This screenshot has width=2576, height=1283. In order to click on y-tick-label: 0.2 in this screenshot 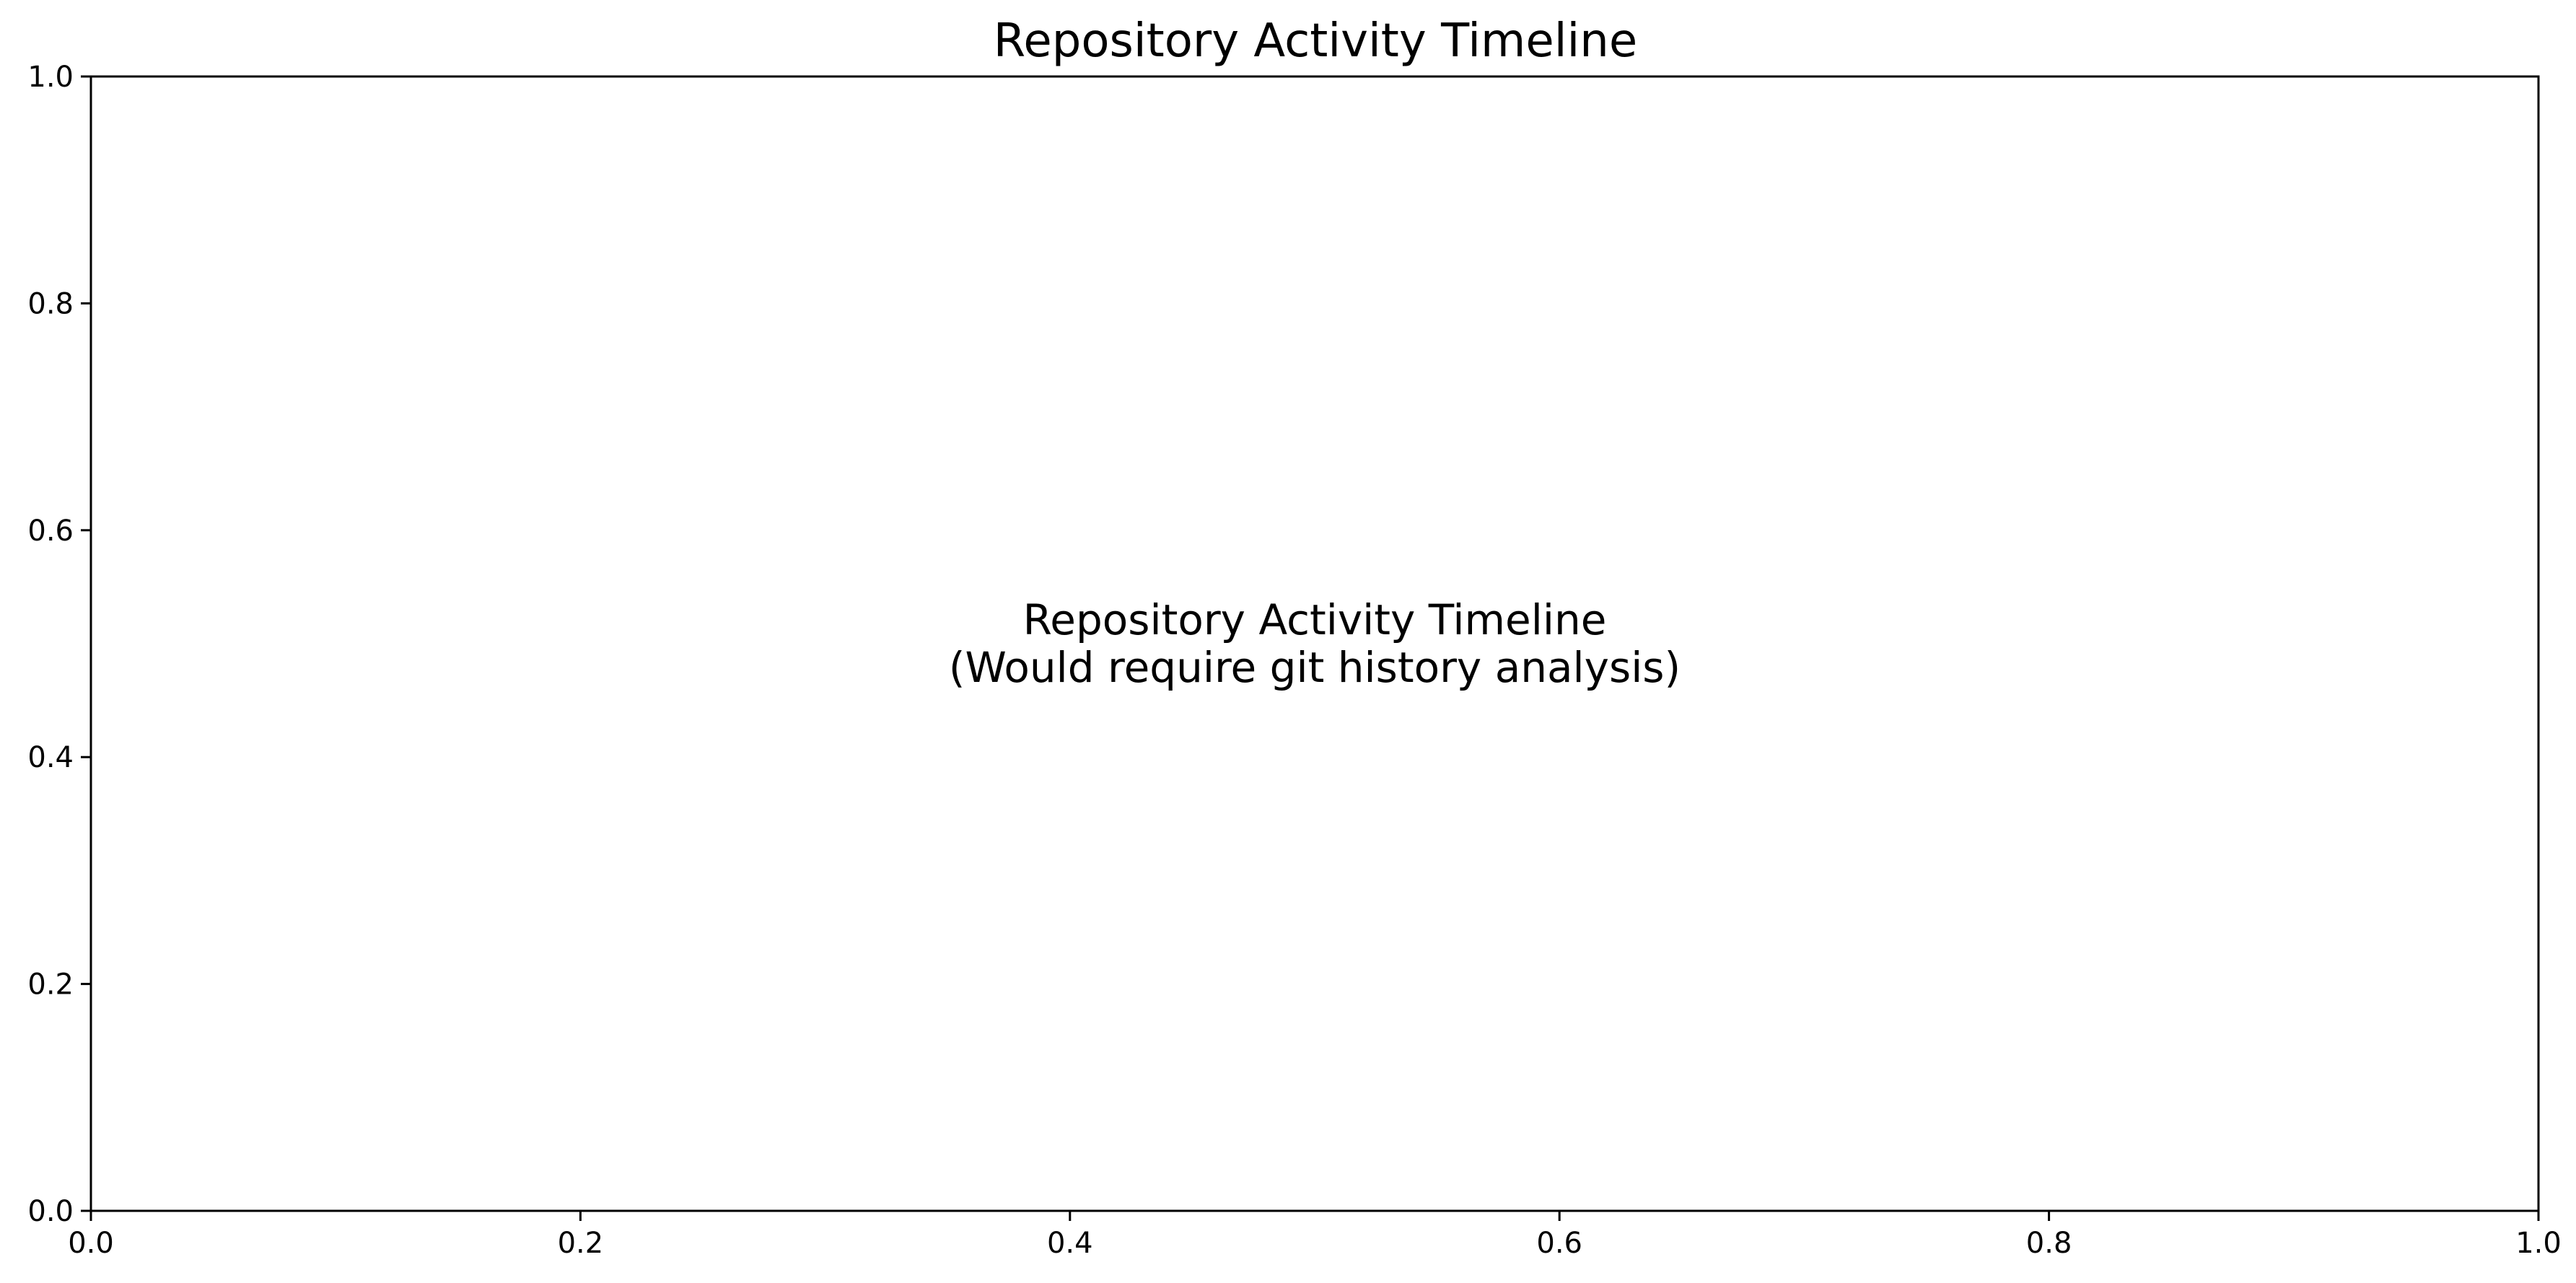, I will do `click(50, 985)`.